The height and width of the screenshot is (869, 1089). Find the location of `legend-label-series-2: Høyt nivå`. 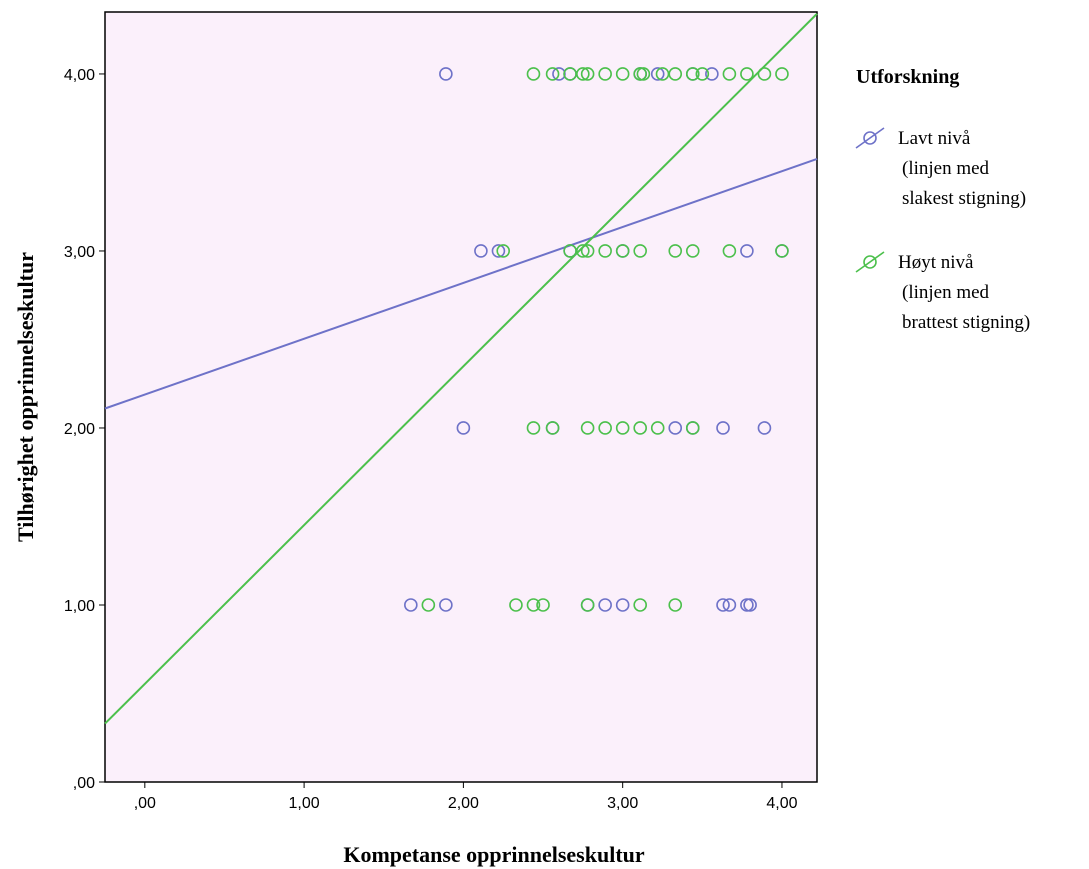

legend-label-series-2: Høyt nivå is located at coordinates (936, 262).